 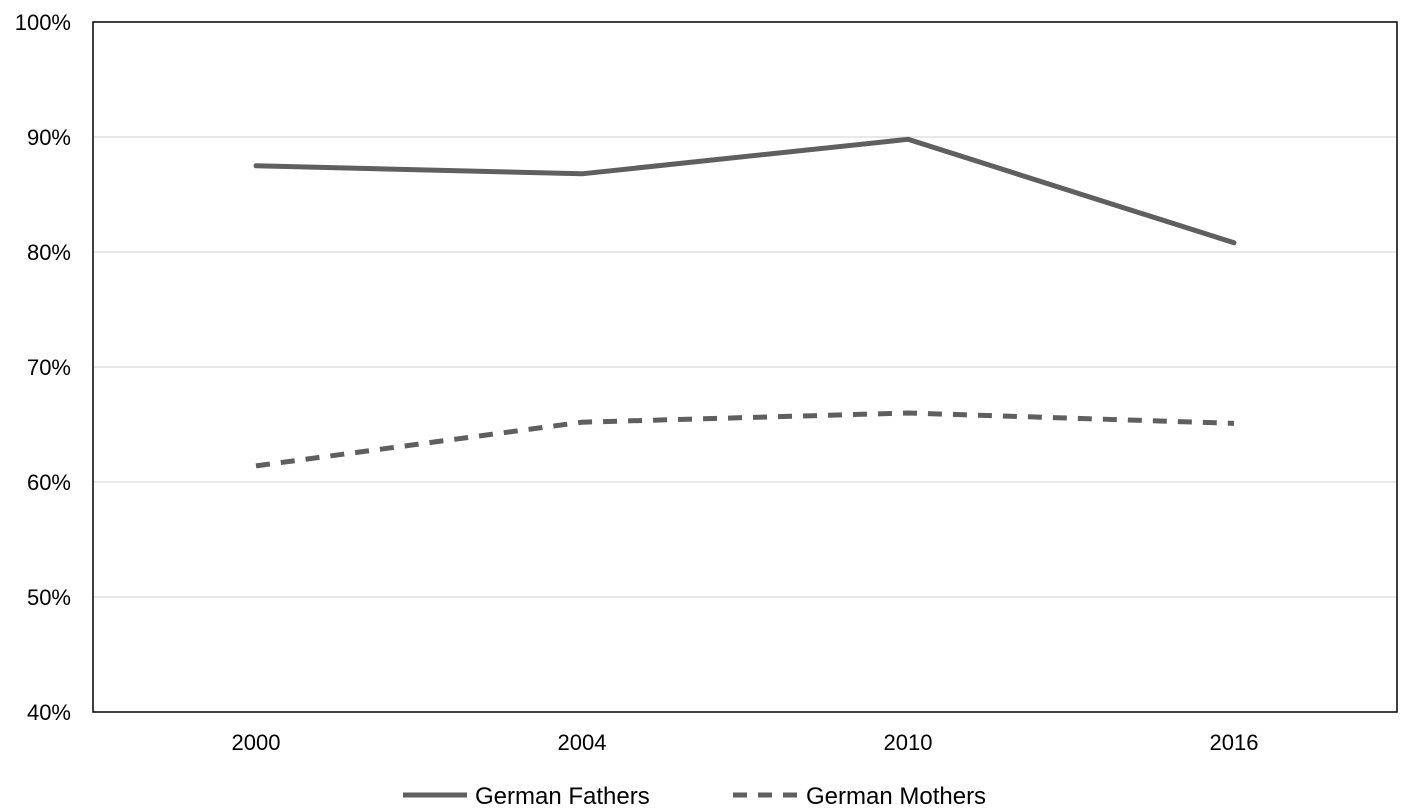 I want to click on series-line-german-fathers, so click(x=745, y=191).